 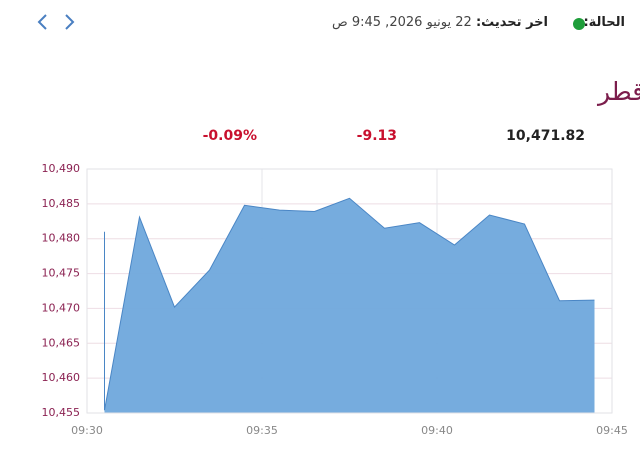 I want to click on x-tick-label: 09:40, so click(x=437, y=430).